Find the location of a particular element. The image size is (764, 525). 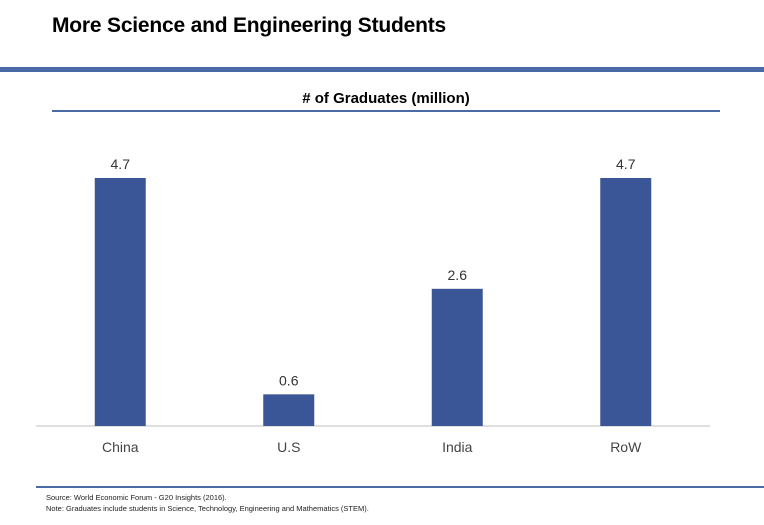

data-label-us: 0.6 is located at coordinates (289, 380).